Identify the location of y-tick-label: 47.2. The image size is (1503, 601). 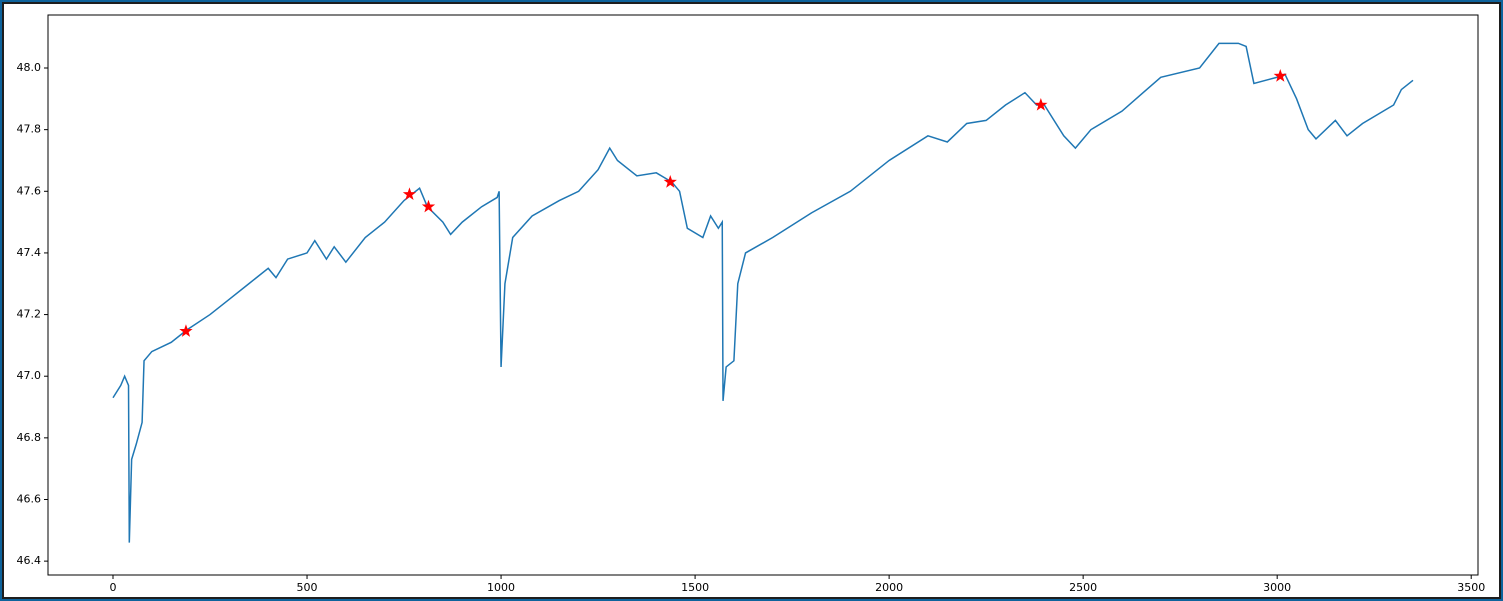
(29, 314).